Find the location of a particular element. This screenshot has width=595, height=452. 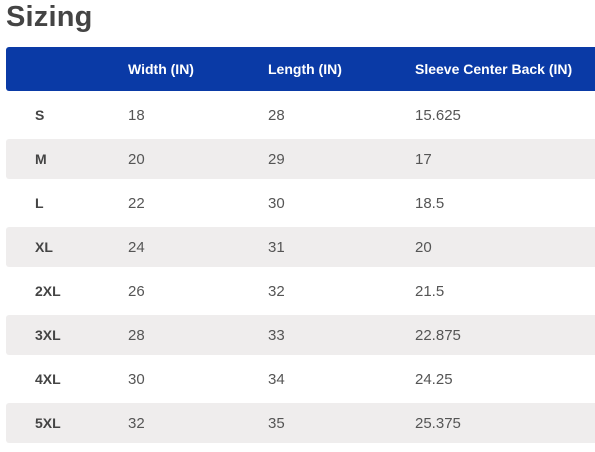

width-cell: 24 is located at coordinates (136, 247).